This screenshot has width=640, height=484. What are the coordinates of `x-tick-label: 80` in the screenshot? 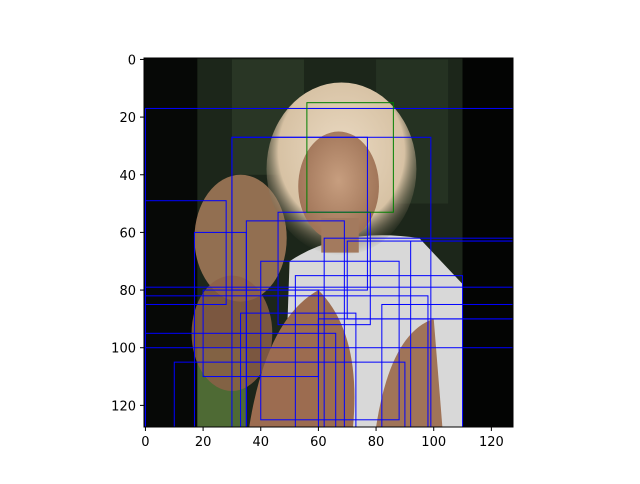 It's located at (376, 442).